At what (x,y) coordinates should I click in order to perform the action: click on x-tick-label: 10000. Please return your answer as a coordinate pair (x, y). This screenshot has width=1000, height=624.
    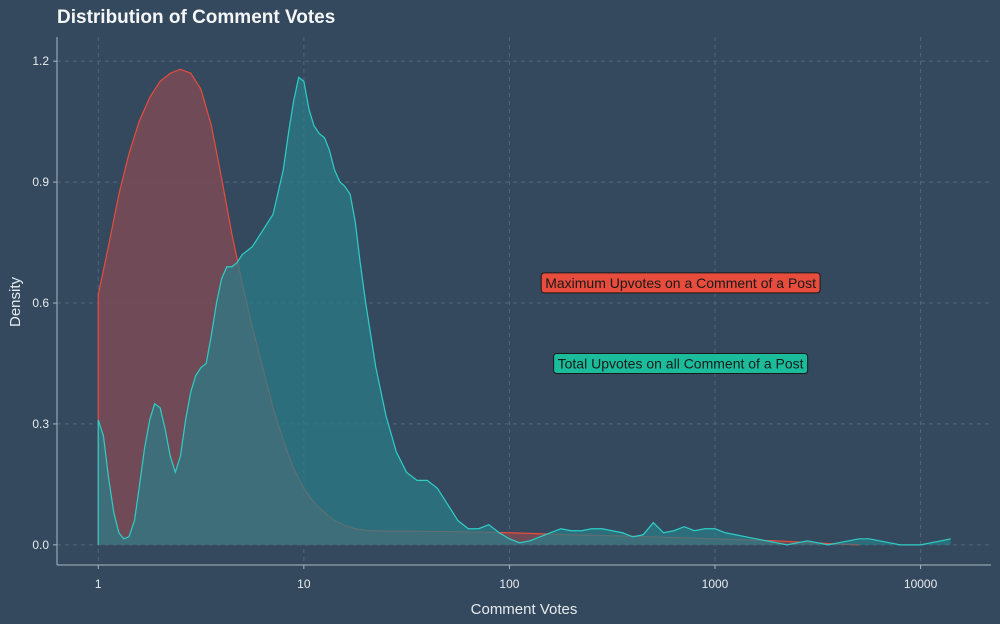
    Looking at the image, I should click on (921, 584).